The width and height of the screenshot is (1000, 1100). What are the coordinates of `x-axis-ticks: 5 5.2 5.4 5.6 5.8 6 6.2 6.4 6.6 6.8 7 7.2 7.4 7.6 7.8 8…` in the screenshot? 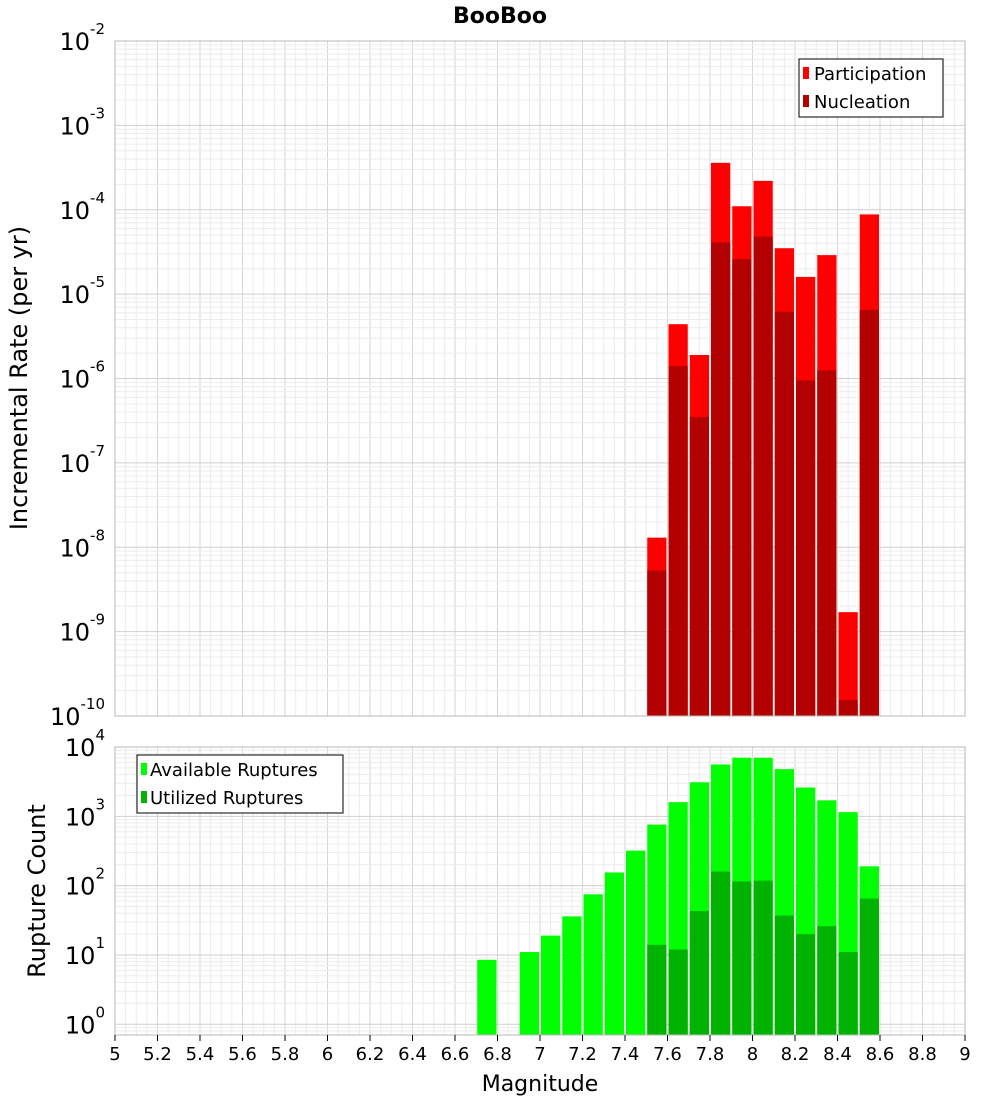 It's located at (540, 1050).